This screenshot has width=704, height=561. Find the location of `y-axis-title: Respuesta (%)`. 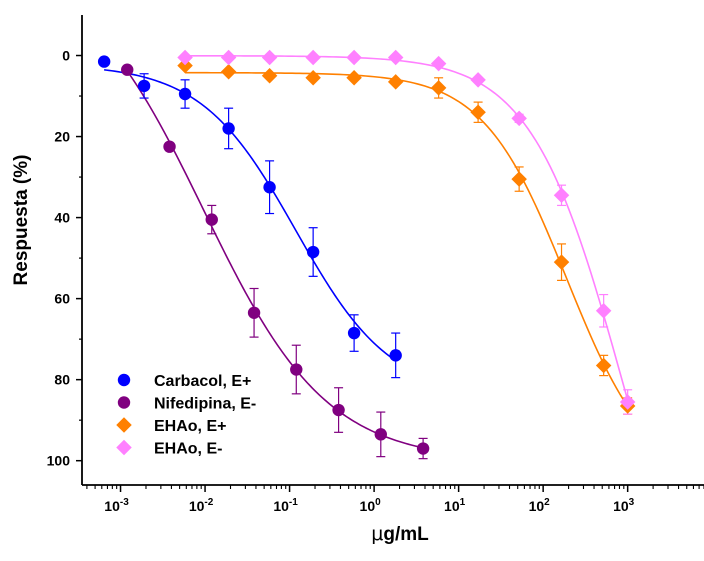

y-axis-title: Respuesta (%) is located at coordinates (21, 220).